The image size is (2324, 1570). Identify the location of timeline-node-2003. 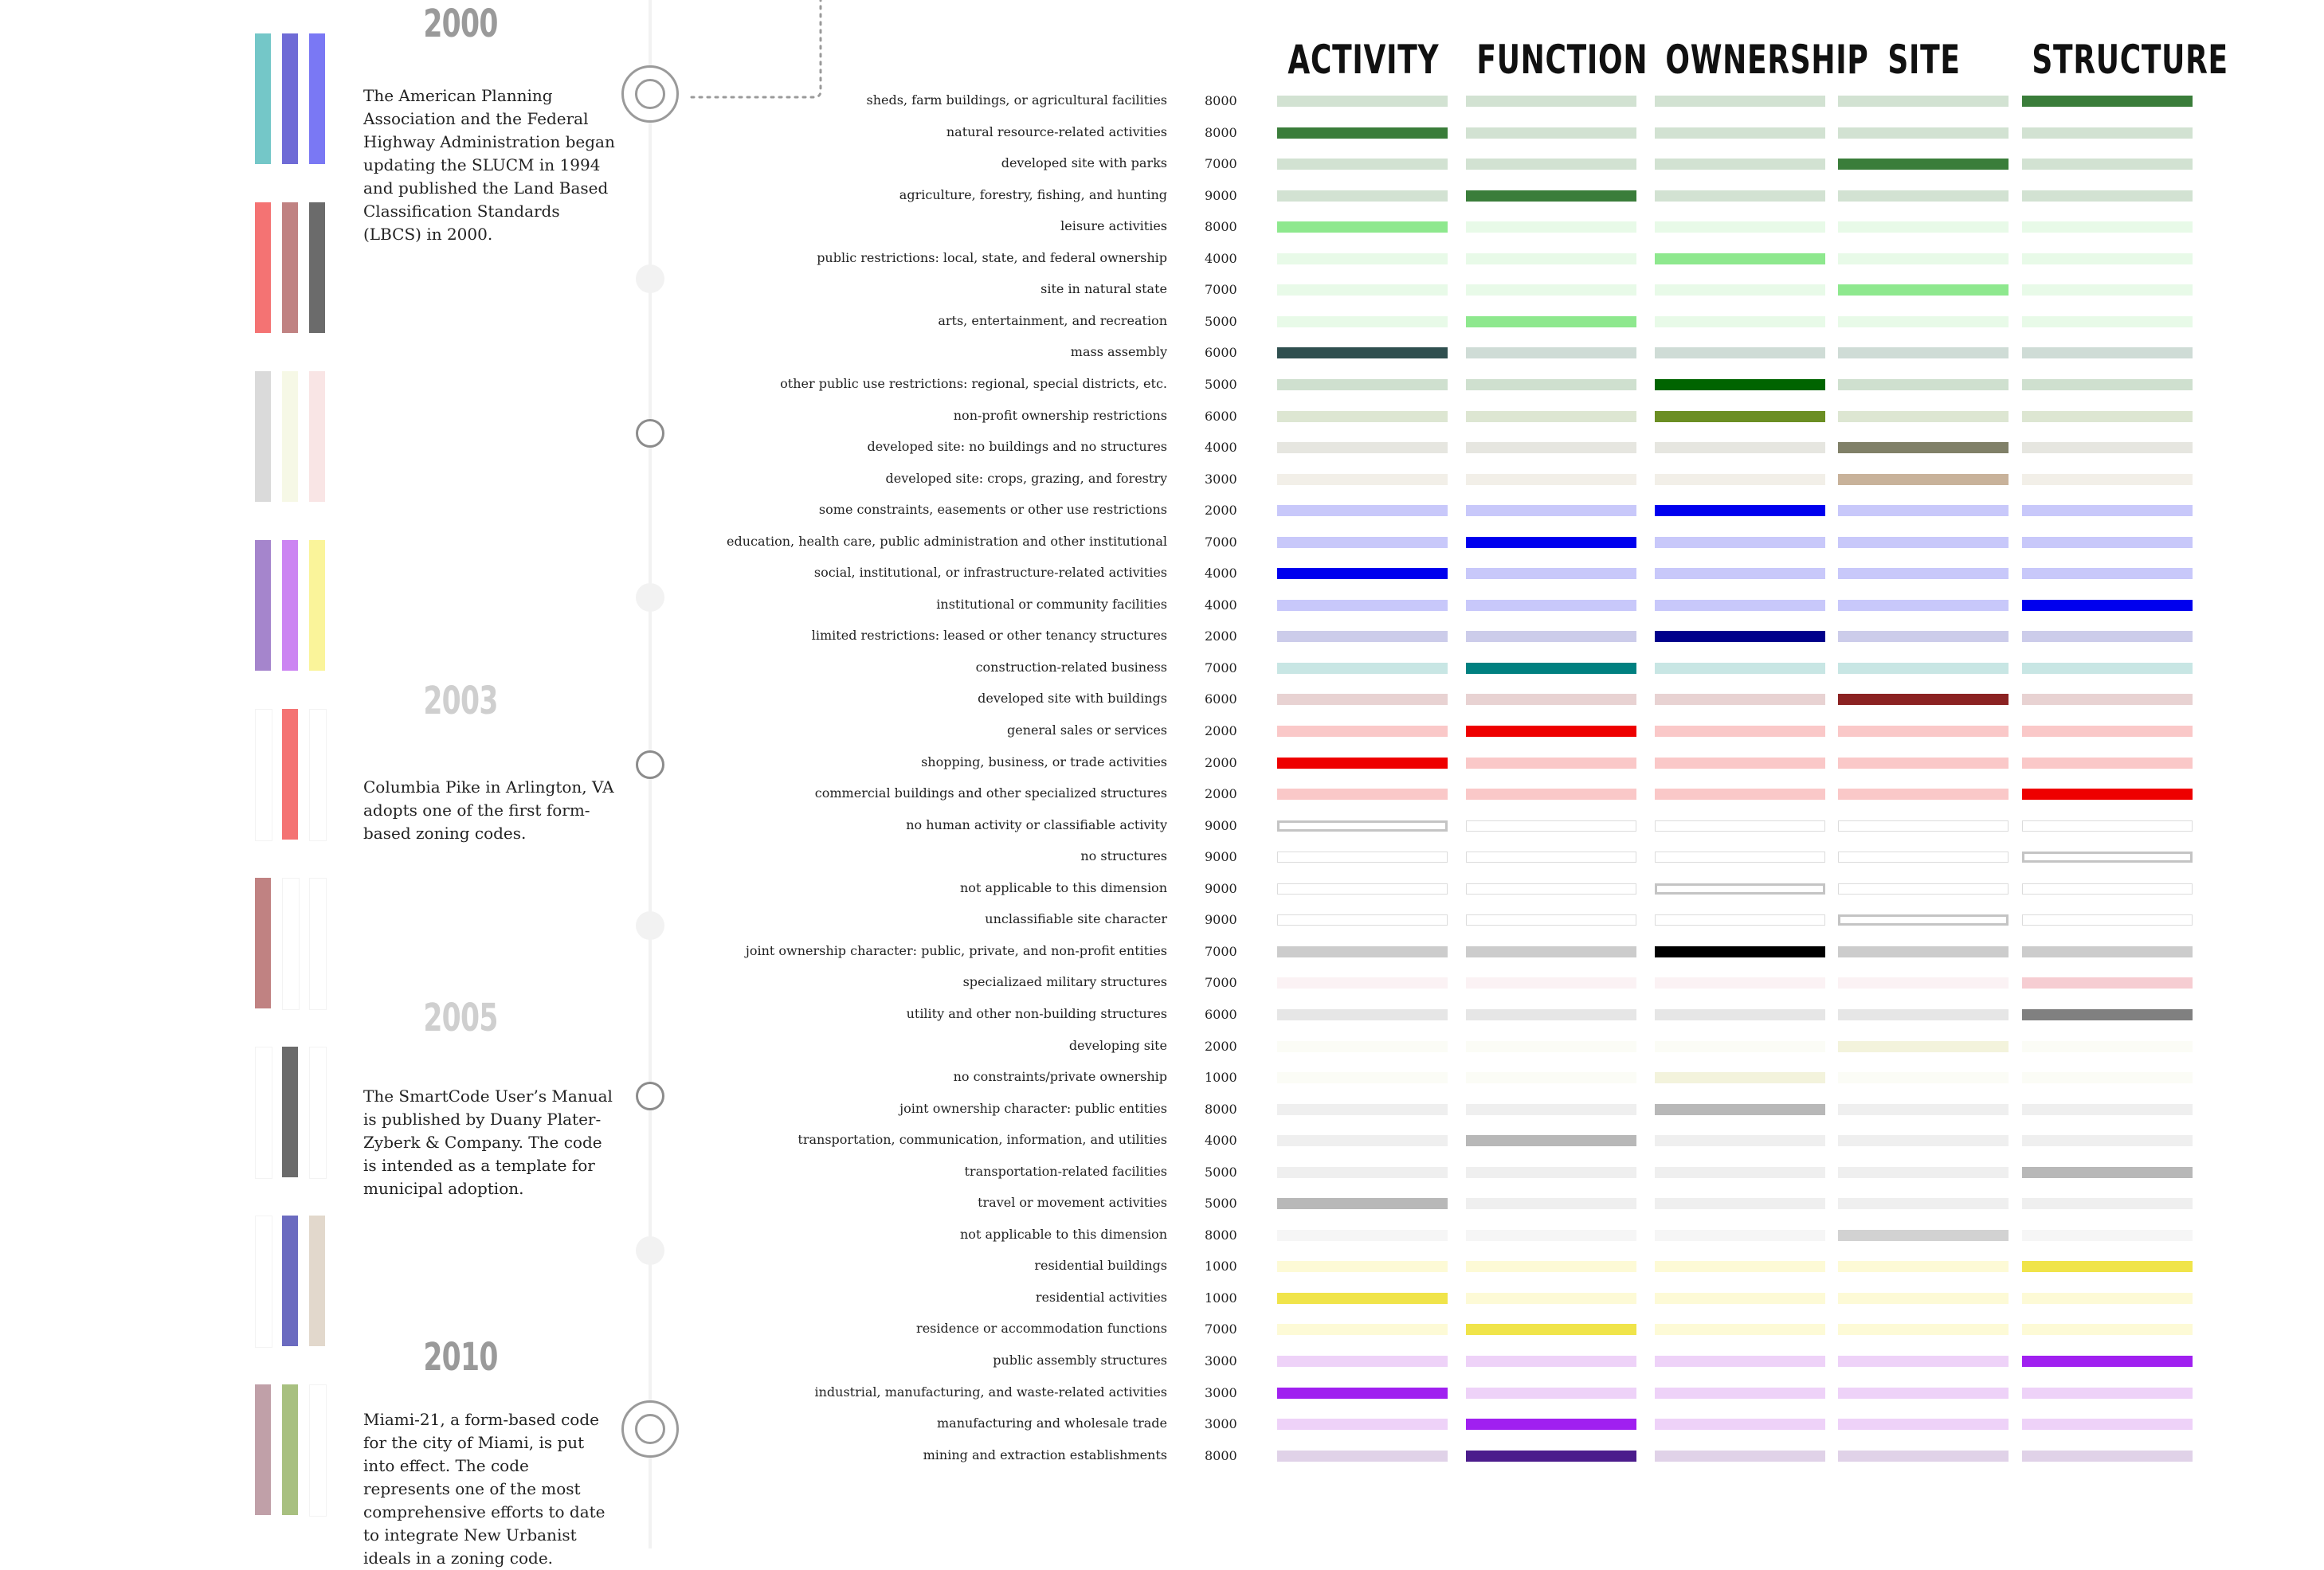
(650, 764).